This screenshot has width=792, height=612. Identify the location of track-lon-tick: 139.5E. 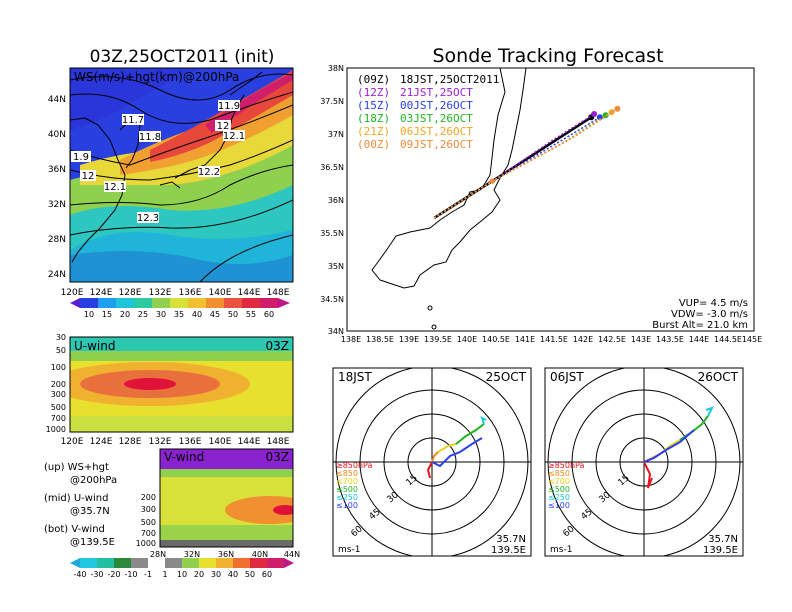
(438, 339).